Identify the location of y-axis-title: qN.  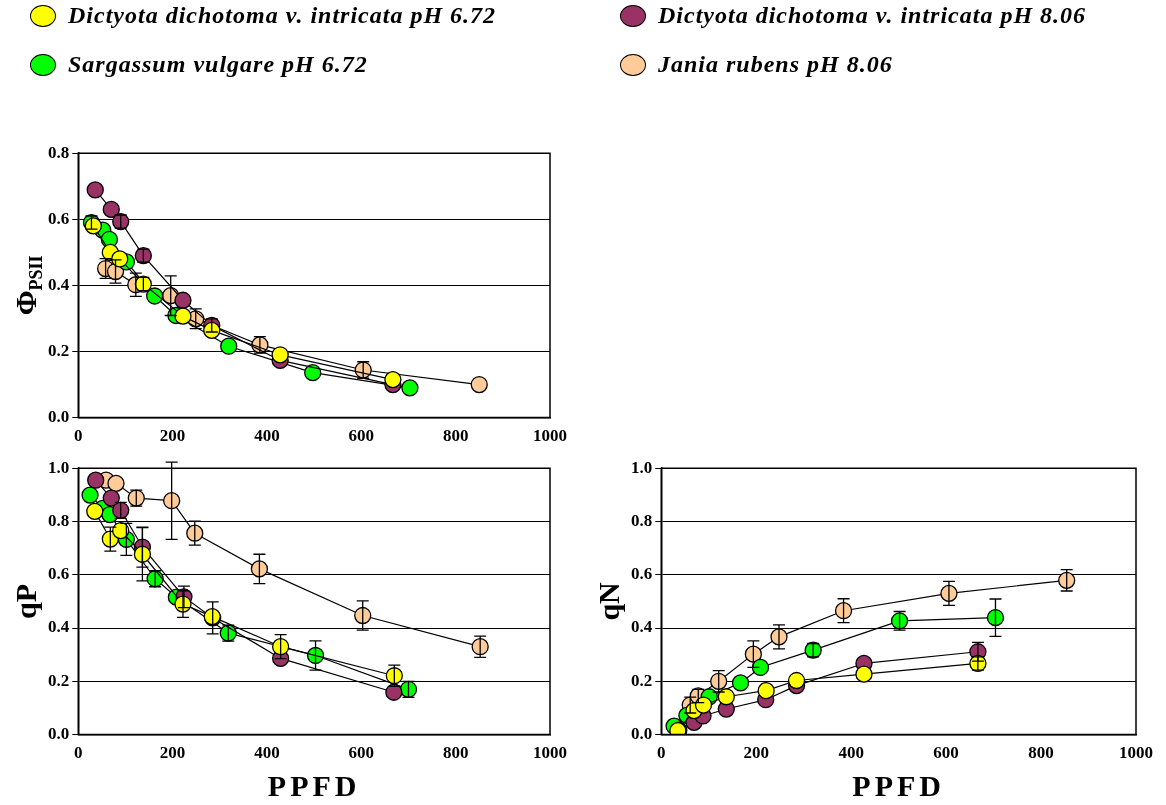
(608, 601).